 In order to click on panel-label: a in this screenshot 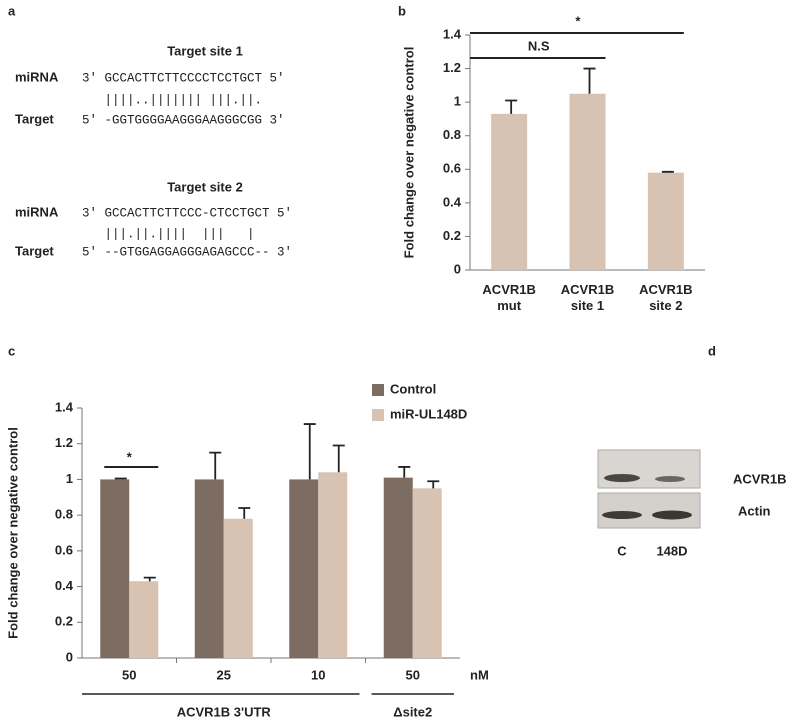, I will do `click(12, 10)`.